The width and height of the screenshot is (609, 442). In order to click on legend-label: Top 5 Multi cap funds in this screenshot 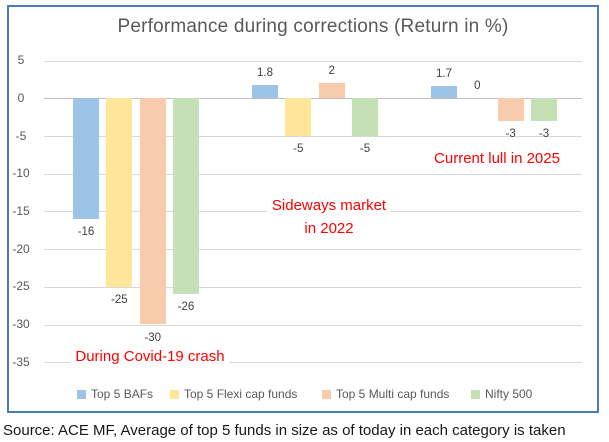, I will do `click(393, 394)`.